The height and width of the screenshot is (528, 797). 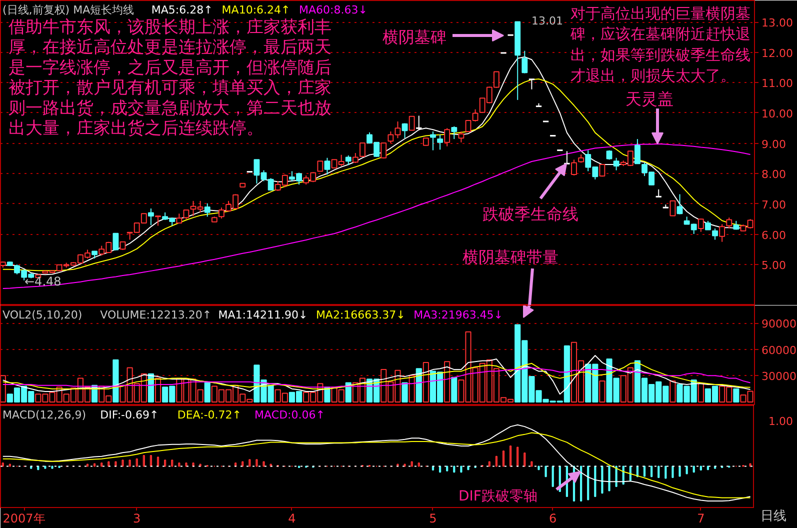 What do you see at coordinates (779, 350) in the screenshot?
I see `y-tick-label: 60000` at bounding box center [779, 350].